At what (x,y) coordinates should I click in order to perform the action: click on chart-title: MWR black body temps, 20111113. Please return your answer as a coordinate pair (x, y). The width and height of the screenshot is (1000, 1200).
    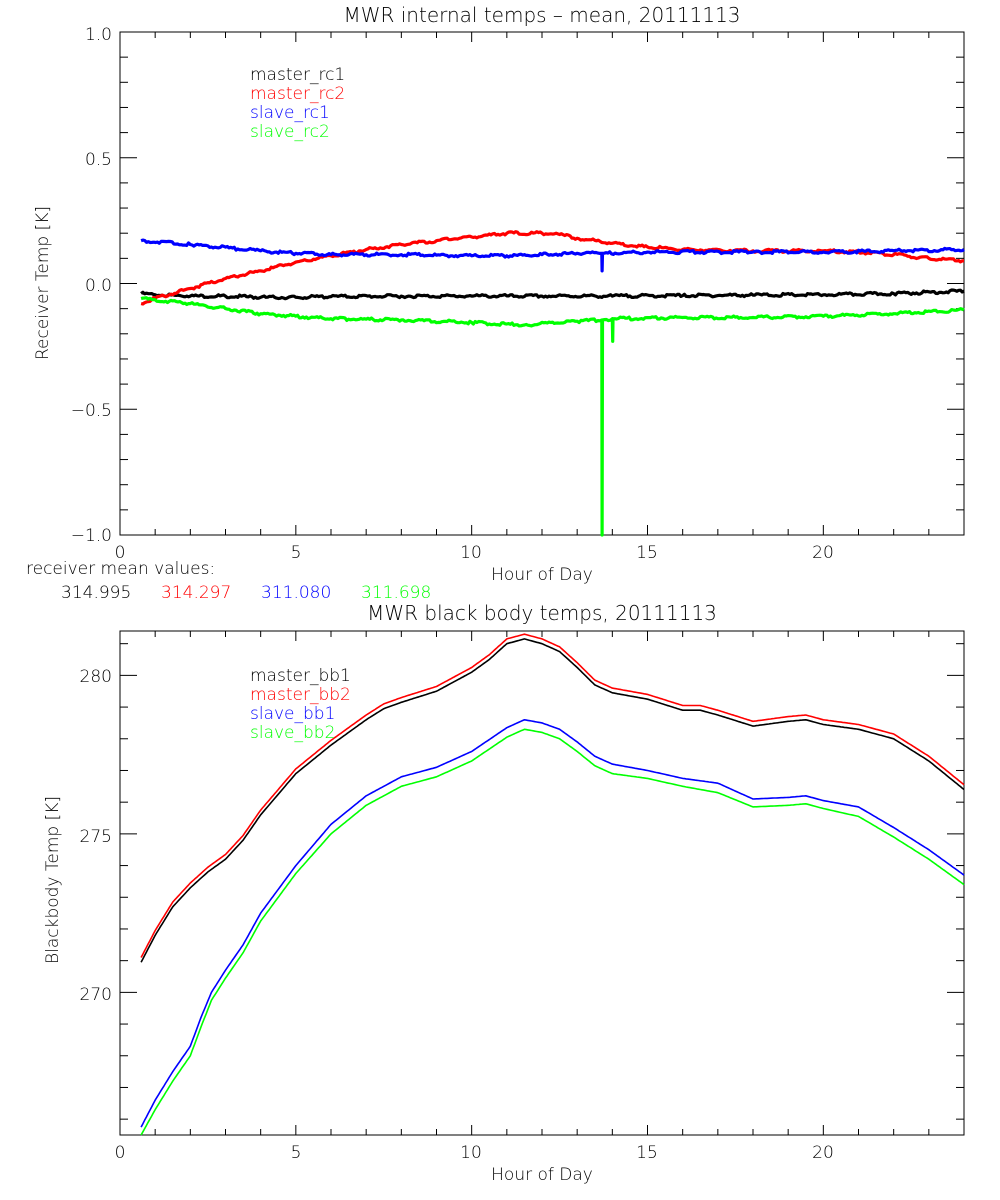
    Looking at the image, I should click on (542, 613).